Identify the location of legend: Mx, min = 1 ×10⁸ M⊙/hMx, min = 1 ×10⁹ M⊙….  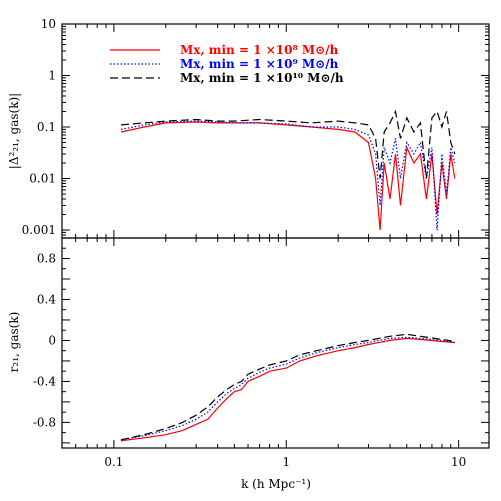
(227, 64).